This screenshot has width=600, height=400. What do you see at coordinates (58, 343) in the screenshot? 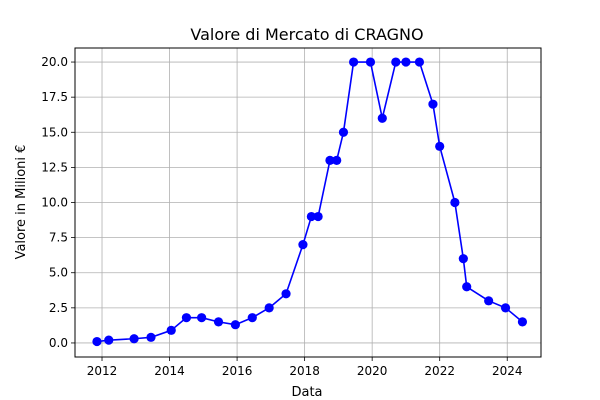
I see `y-tick-label: 0.0` at bounding box center [58, 343].